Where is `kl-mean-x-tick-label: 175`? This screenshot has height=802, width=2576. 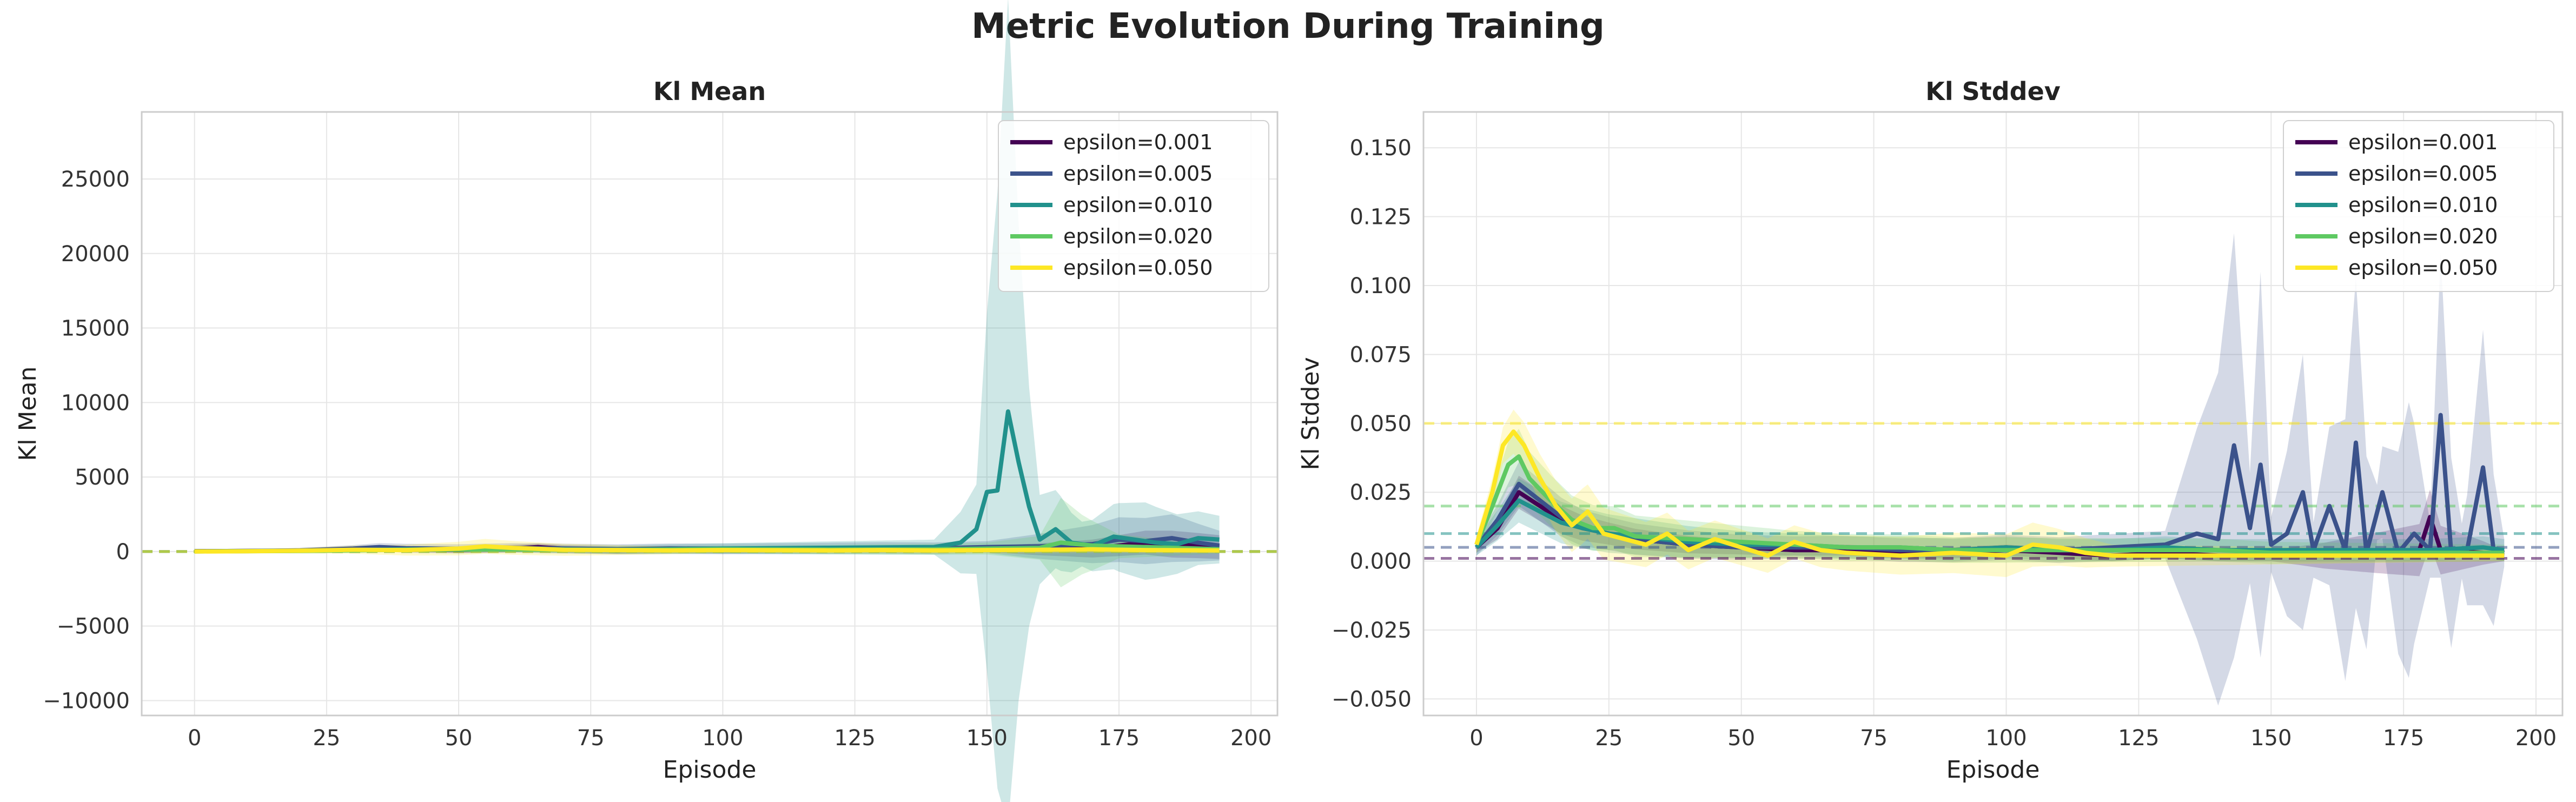 kl-mean-x-tick-label: 175 is located at coordinates (1119, 738).